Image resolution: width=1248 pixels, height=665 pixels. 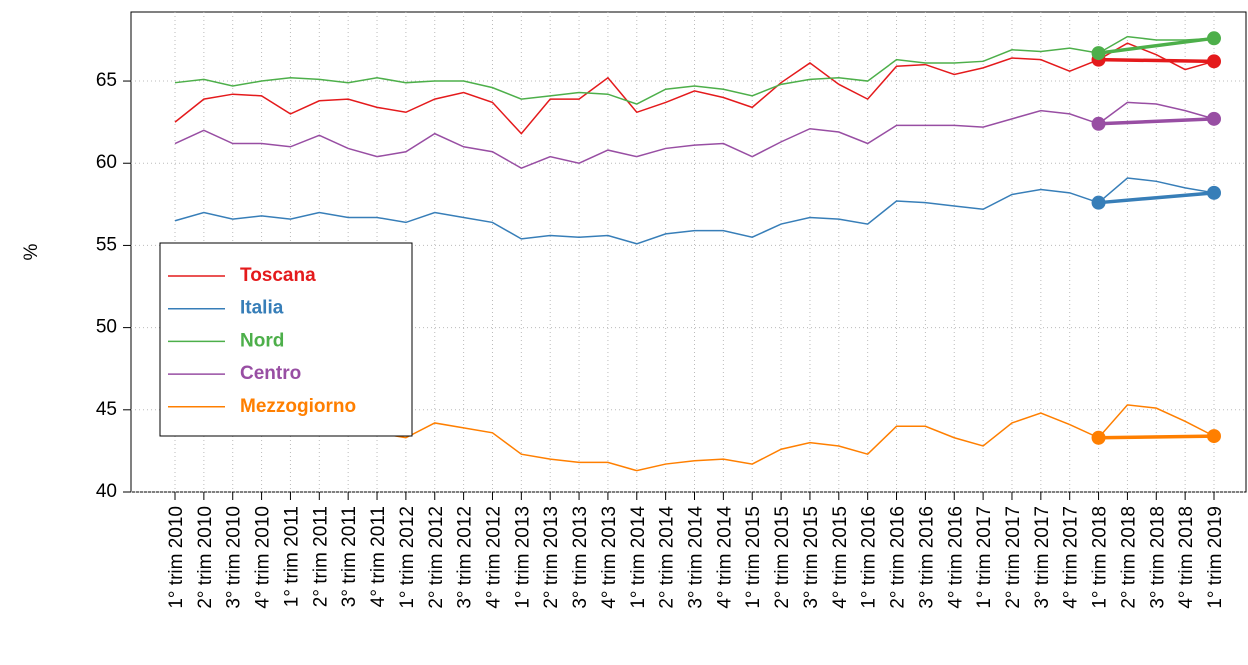 What do you see at coordinates (522, 557) in the screenshot?
I see `x-tick-label: 1° trim 2013` at bounding box center [522, 557].